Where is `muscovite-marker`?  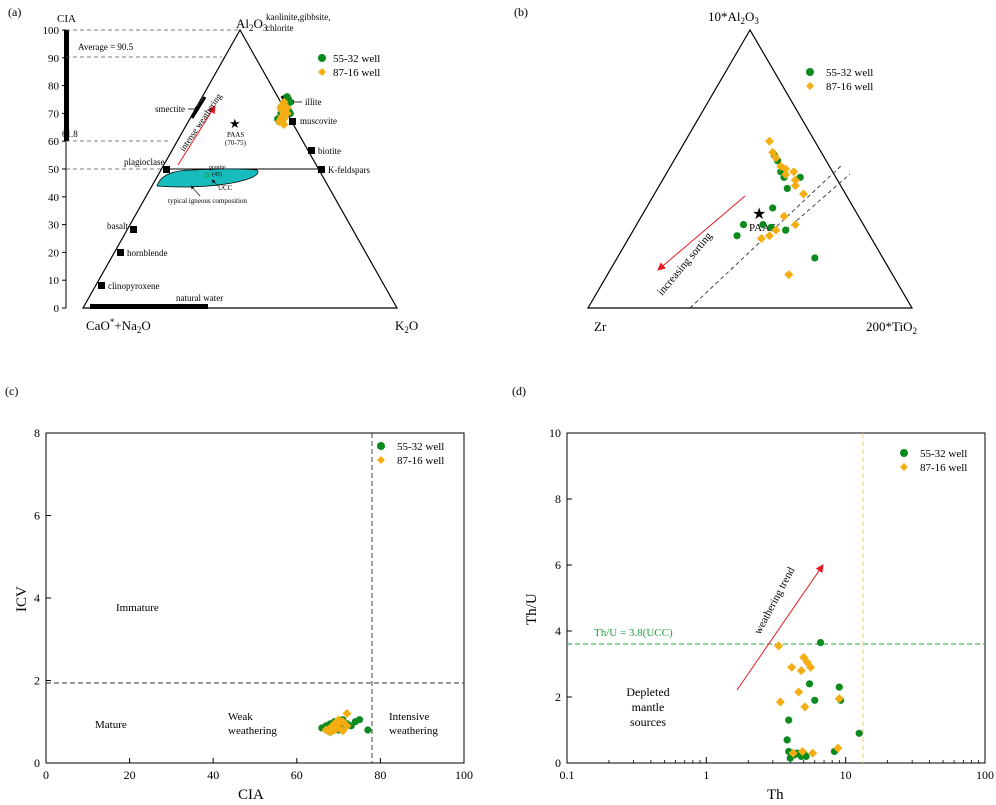
muscovite-marker is located at coordinates (292, 121).